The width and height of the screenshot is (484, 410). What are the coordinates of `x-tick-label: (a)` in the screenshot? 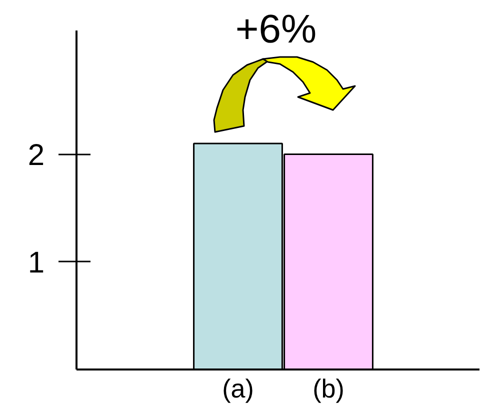 It's located at (238, 389).